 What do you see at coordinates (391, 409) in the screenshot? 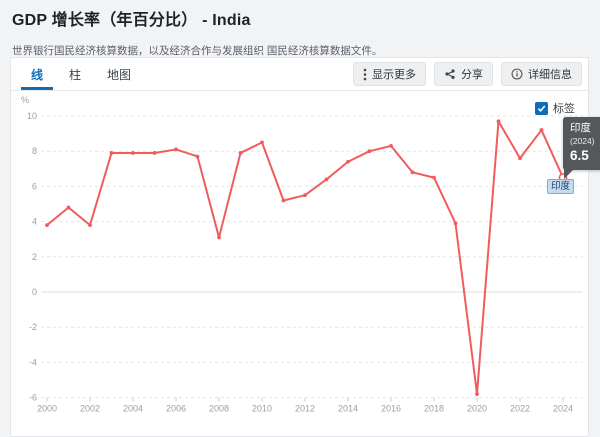
I see `x-tick-label: 2016` at bounding box center [391, 409].